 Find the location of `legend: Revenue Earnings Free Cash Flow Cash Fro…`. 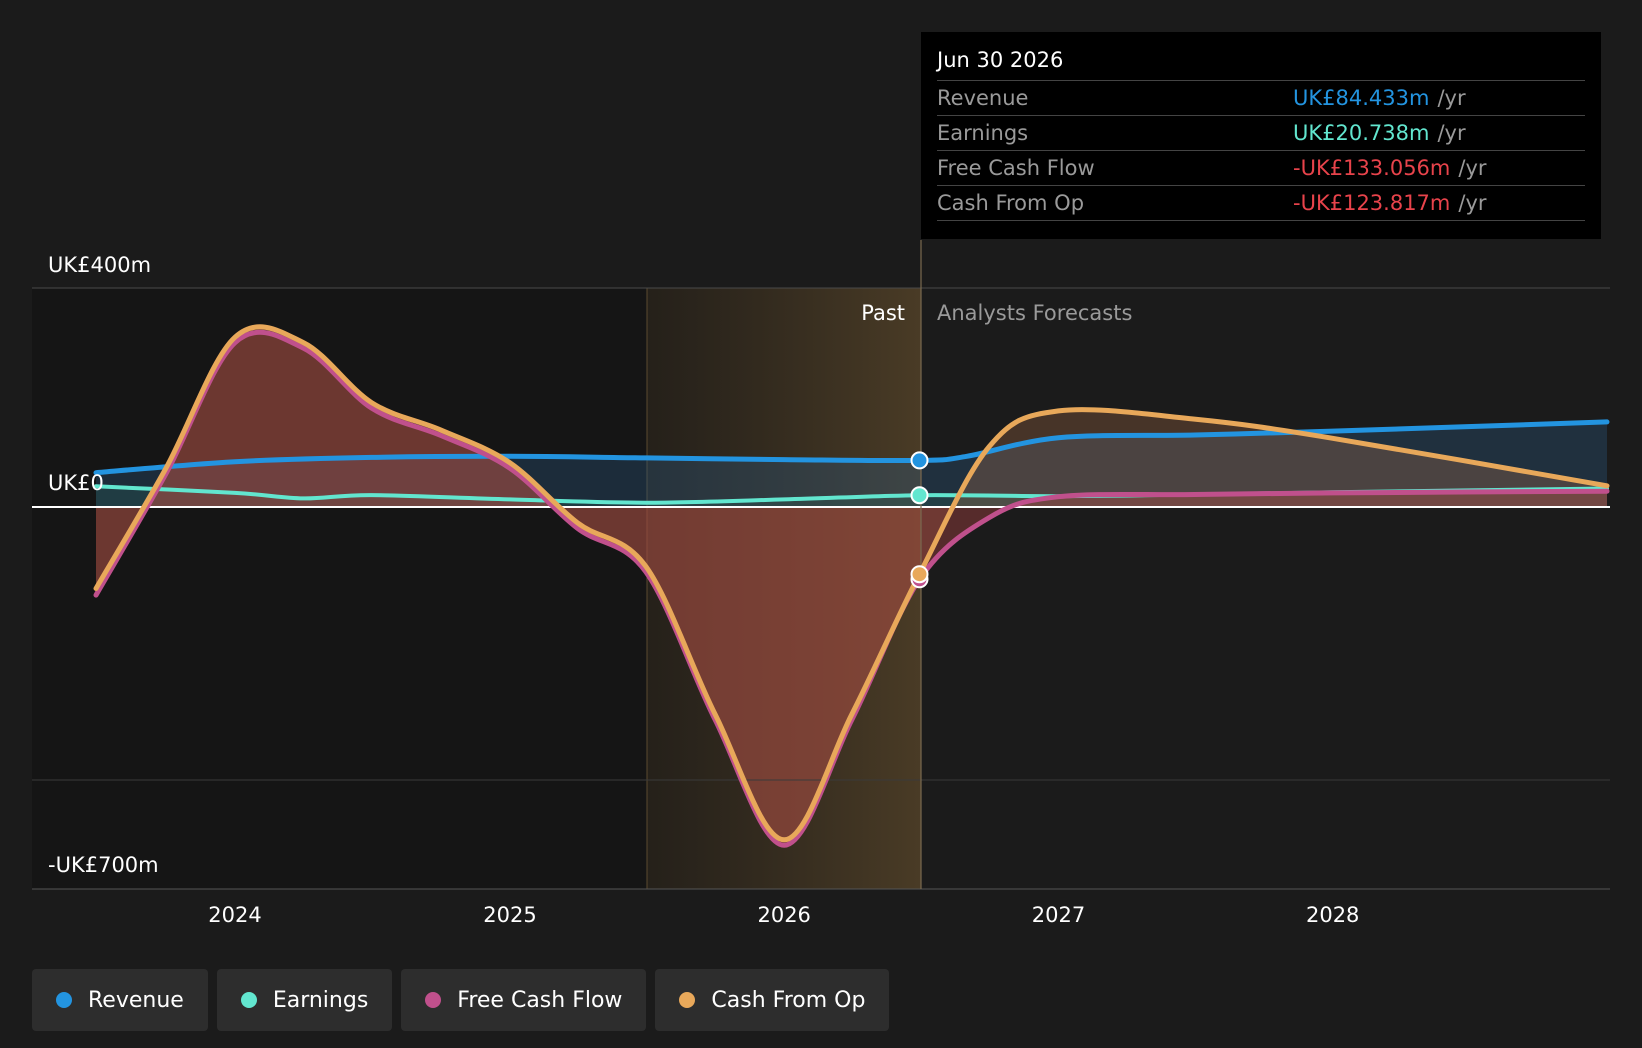

legend: Revenue Earnings Free Cash Flow Cash Fro… is located at coordinates (461, 1000).